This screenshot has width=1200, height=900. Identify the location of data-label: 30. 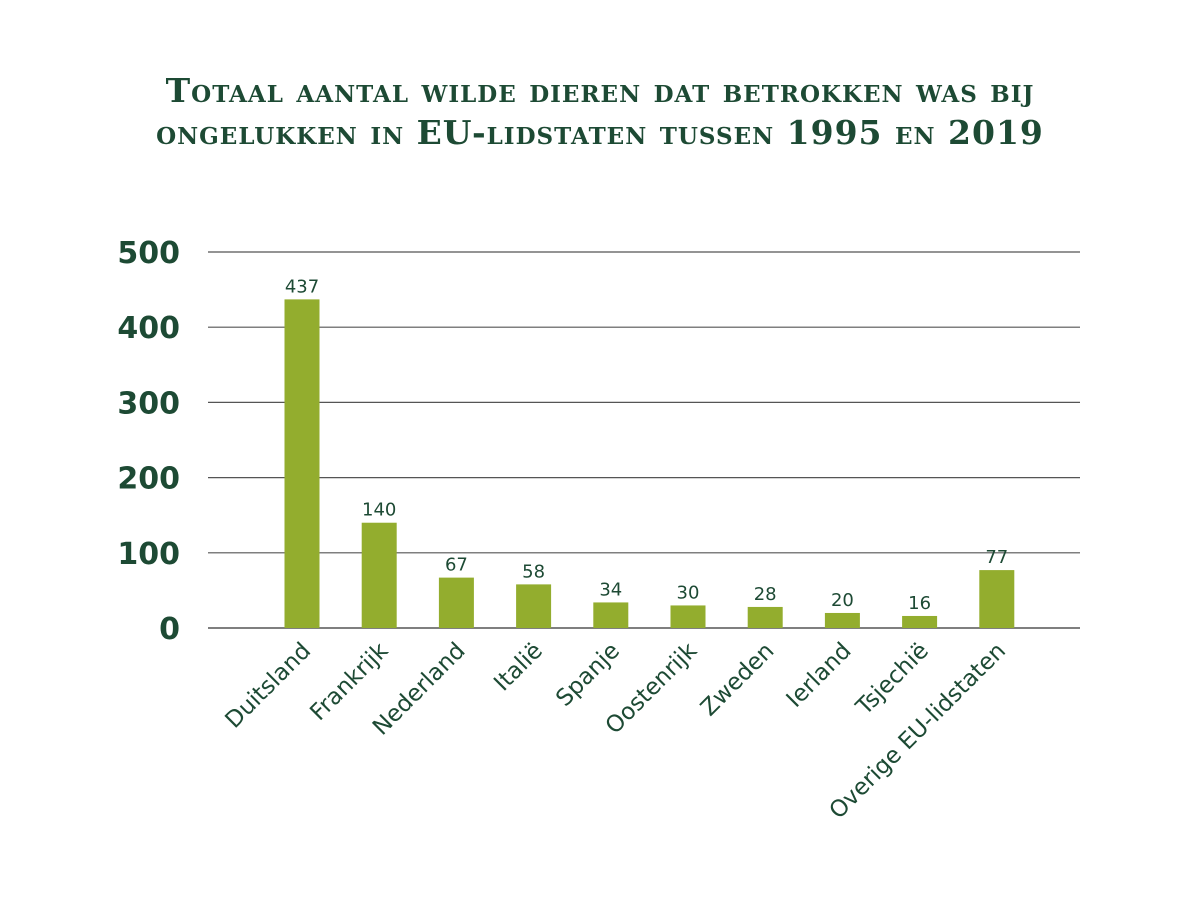
(688, 592).